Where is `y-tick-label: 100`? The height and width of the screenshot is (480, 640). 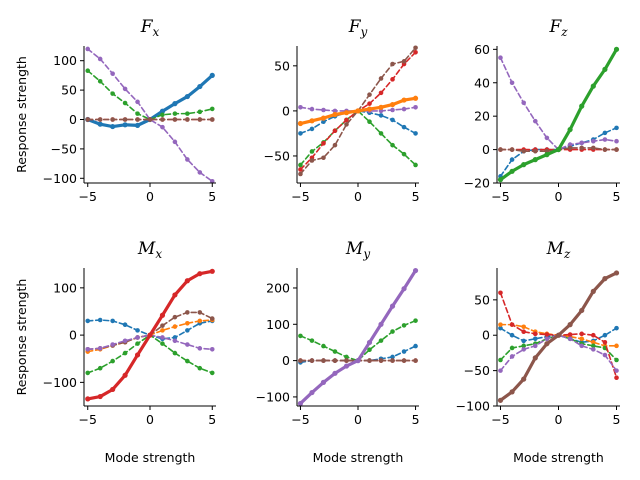
y-tick-label: 100 is located at coordinates (65, 60).